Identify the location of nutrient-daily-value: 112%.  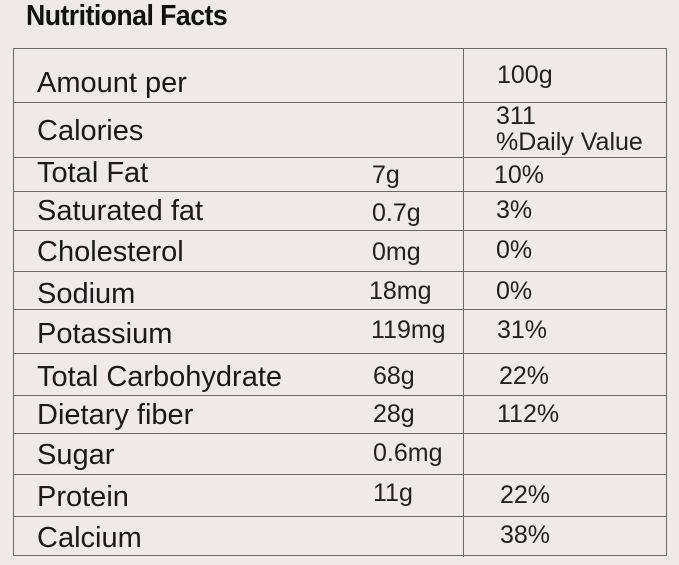
(528, 414).